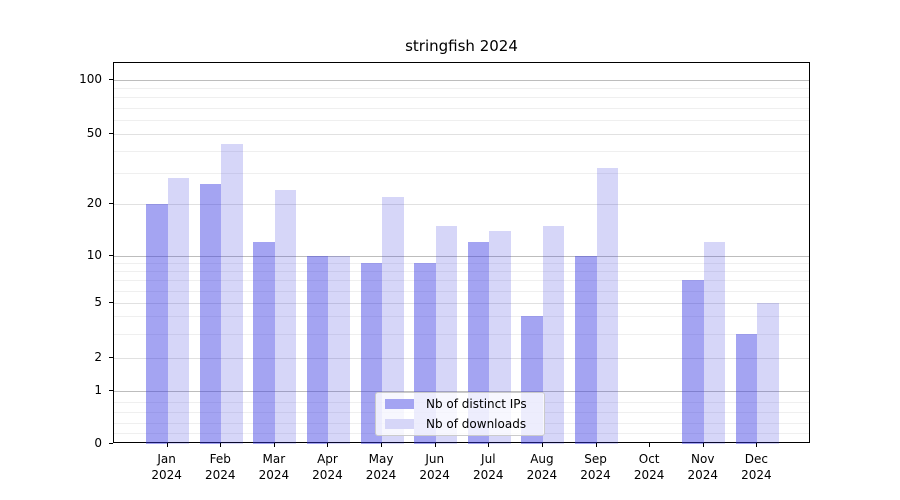  What do you see at coordinates (488, 459) in the screenshot?
I see `x-tick-month: Jul` at bounding box center [488, 459].